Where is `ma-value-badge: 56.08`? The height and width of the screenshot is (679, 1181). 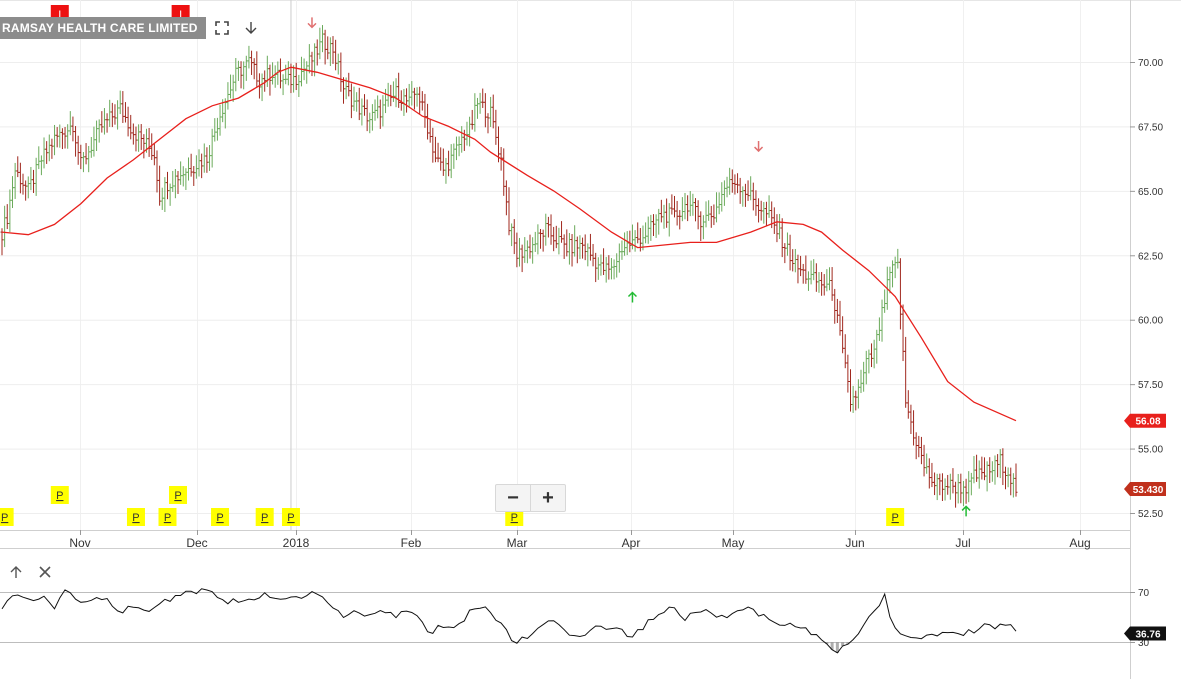
ma-value-badge: 56.08 is located at coordinates (1145, 420).